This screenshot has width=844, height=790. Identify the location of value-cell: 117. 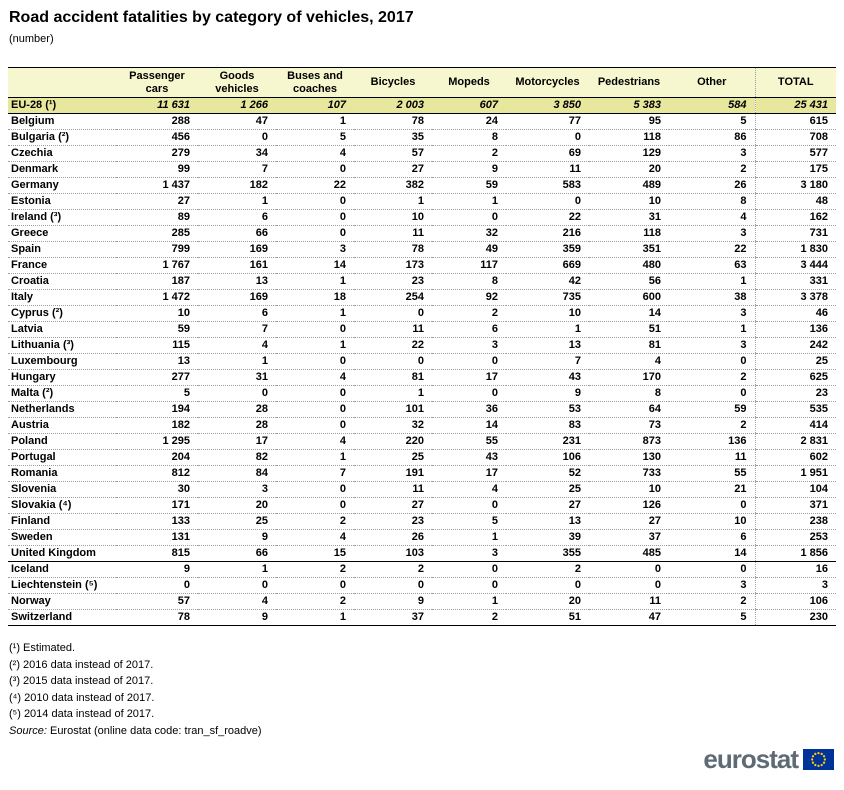
(469, 265).